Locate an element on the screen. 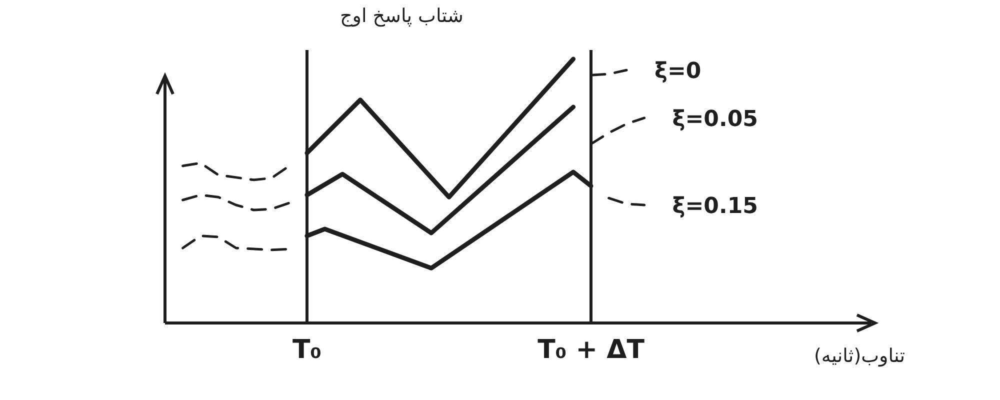 The image size is (1000, 400). x-tick-label: T₀ + ΔT is located at coordinates (591, 350).